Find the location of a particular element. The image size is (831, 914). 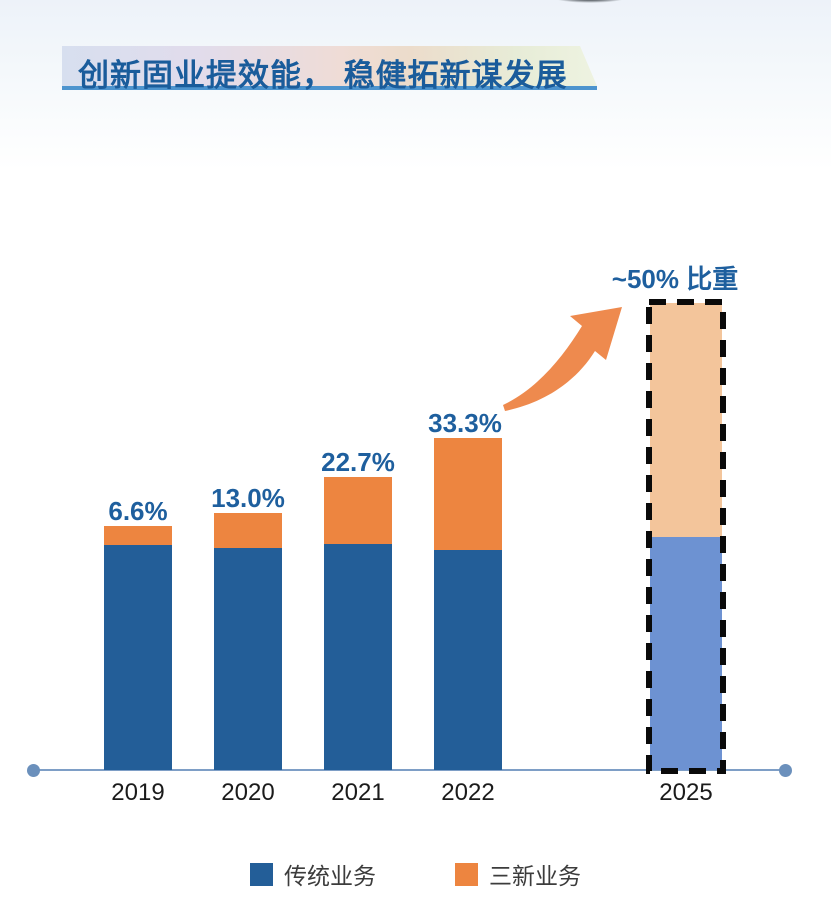

legend-item-传统业务: 传统业务 is located at coordinates (313, 874).